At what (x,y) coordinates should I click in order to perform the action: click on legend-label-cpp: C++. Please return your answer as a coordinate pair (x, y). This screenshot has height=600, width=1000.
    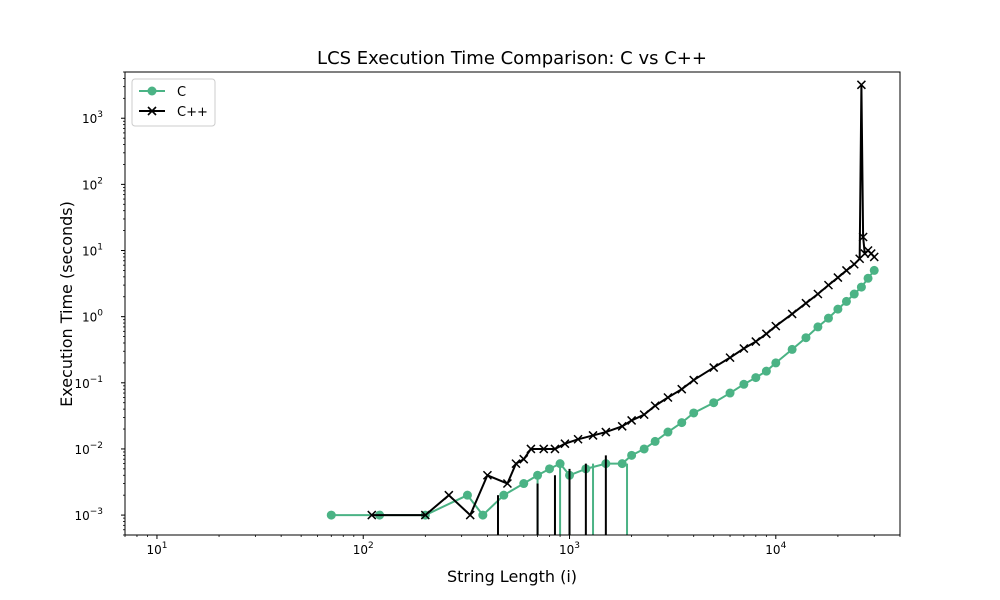
    Looking at the image, I should click on (192, 112).